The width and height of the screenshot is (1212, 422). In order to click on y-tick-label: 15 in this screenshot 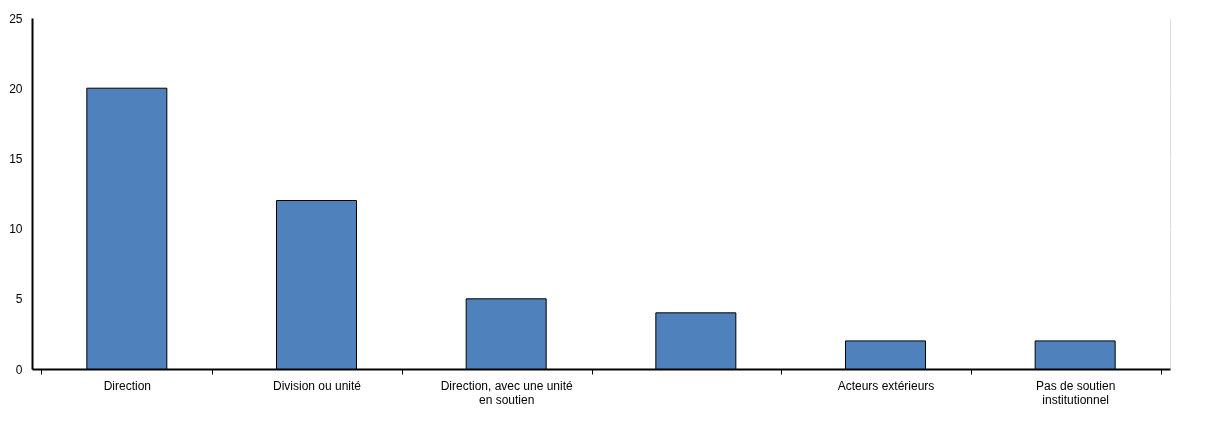, I will do `click(16, 158)`.